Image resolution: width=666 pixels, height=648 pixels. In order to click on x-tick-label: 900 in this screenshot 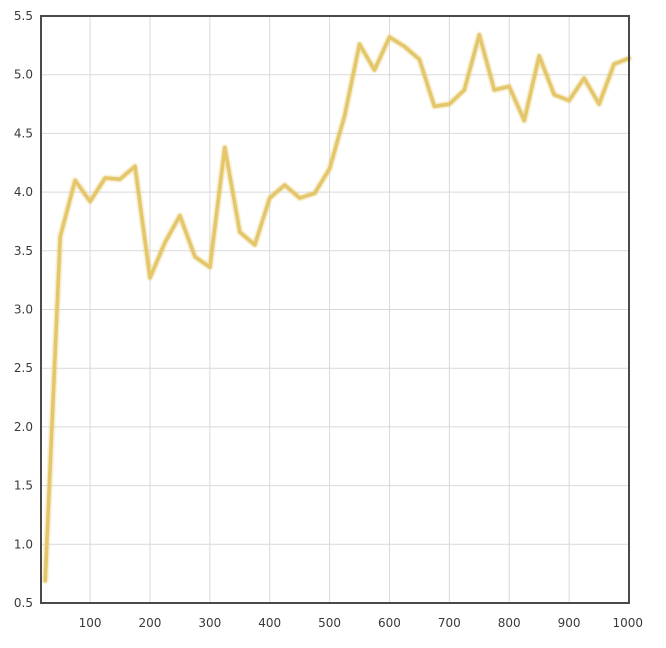, I will do `click(569, 623)`.